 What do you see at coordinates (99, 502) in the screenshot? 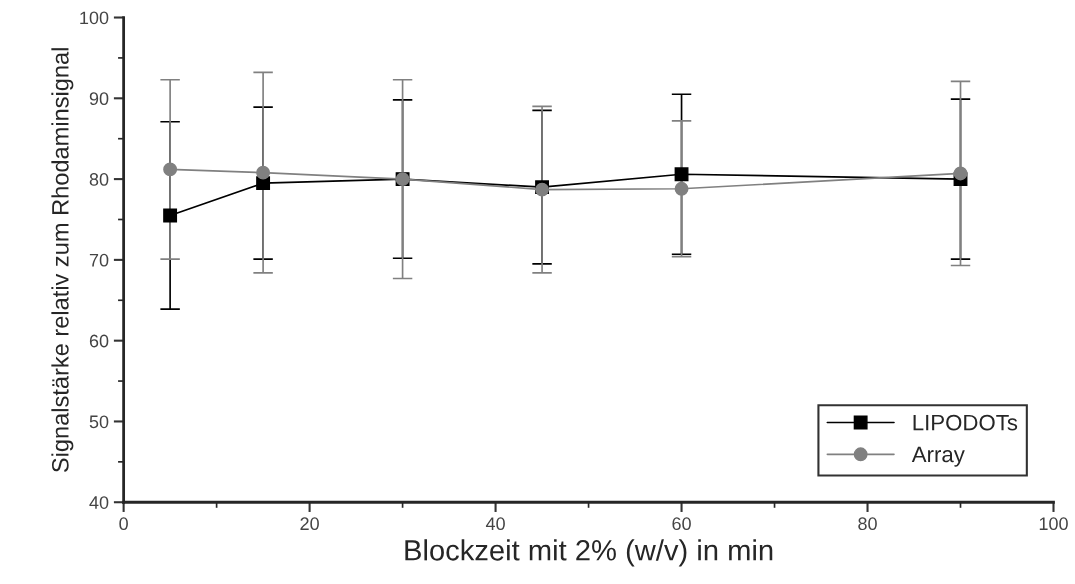
I see `y-tick-label: 40` at bounding box center [99, 502].